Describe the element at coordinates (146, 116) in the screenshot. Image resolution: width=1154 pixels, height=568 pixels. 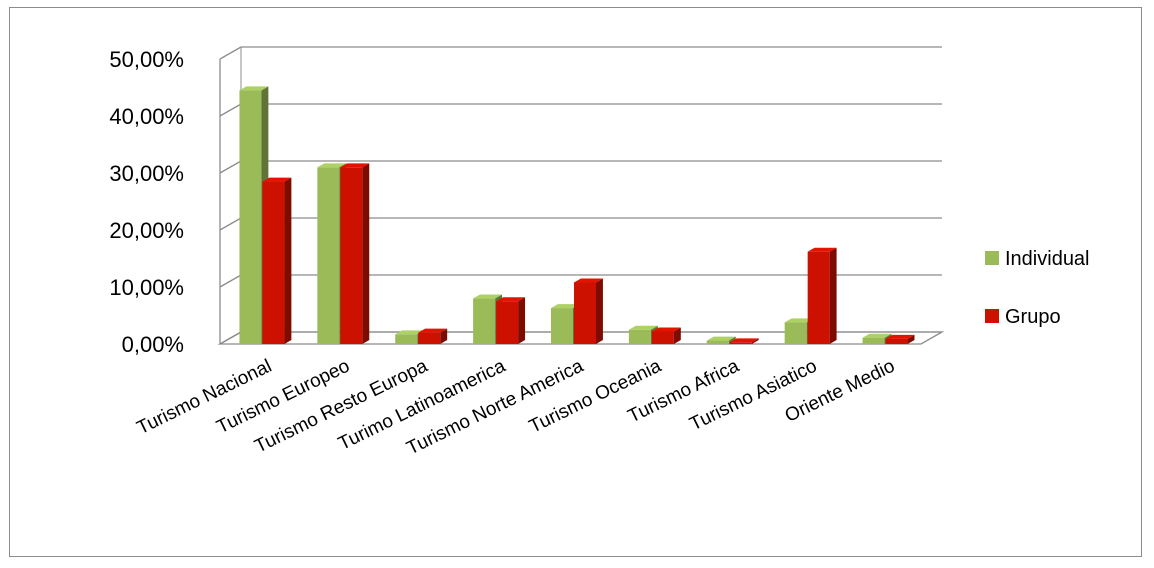
I see `y-tick-label: 40,00%` at that location.